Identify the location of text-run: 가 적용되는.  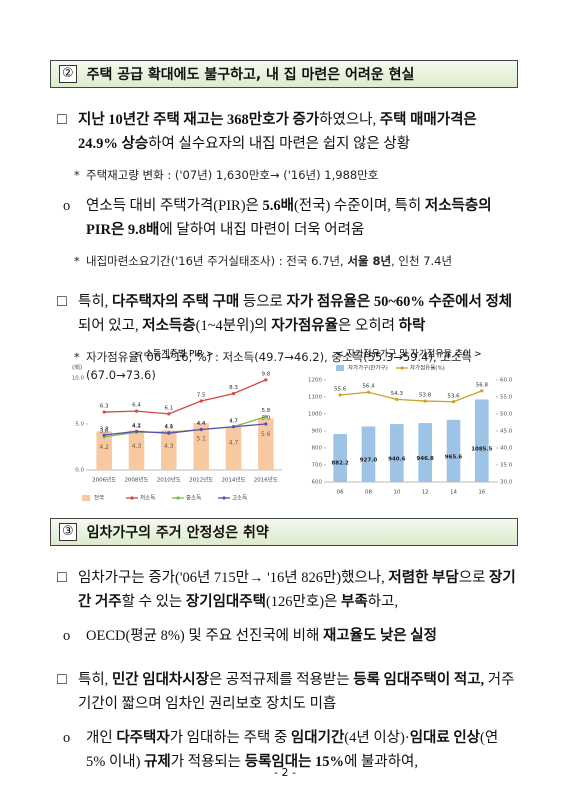
(207, 762).